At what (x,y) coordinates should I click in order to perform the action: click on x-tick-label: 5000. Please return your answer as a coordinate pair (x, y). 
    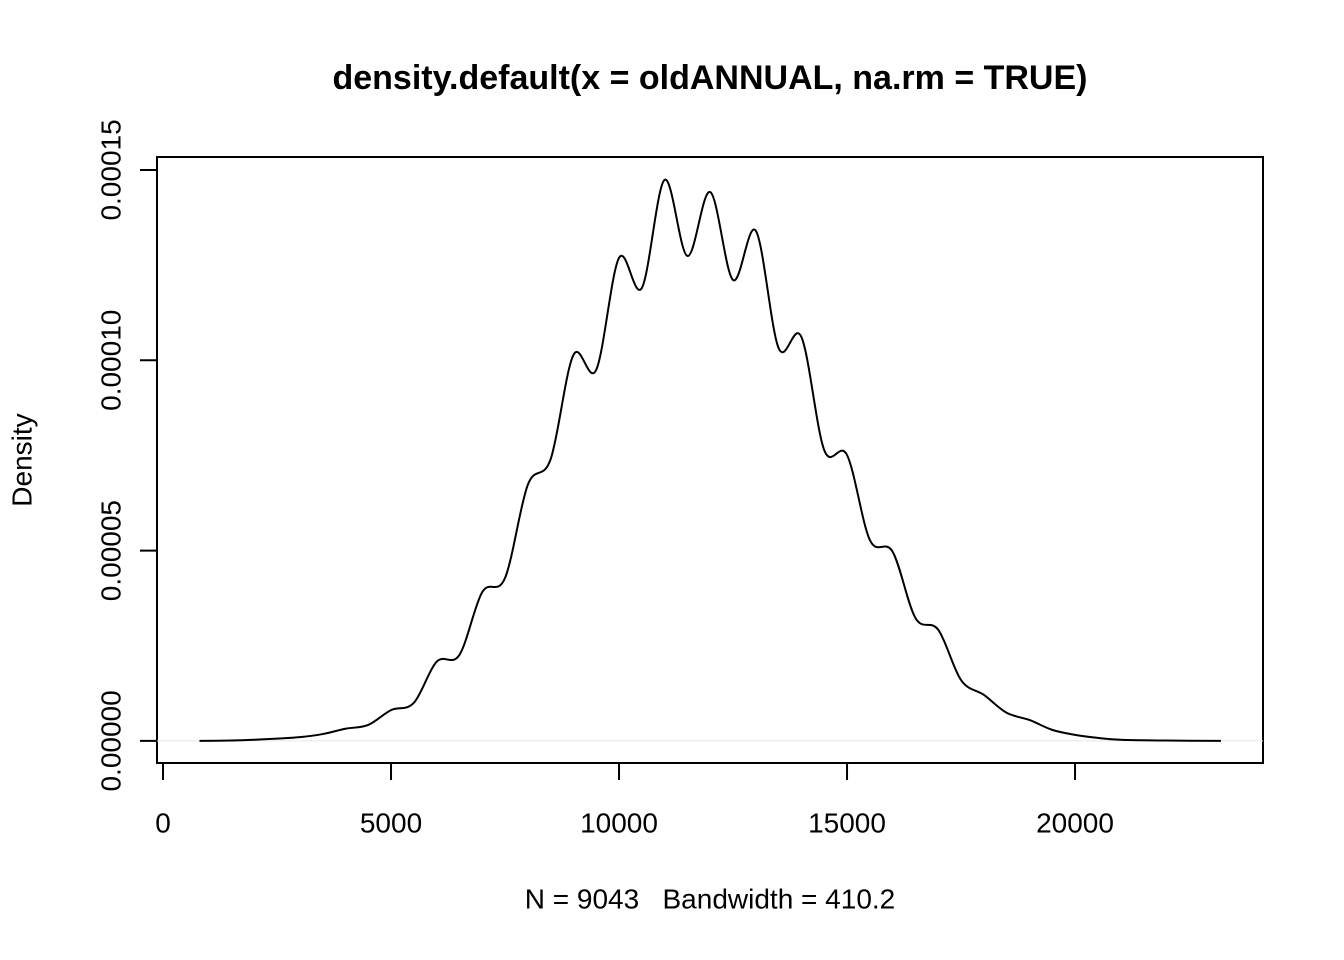
    Looking at the image, I should click on (391, 822).